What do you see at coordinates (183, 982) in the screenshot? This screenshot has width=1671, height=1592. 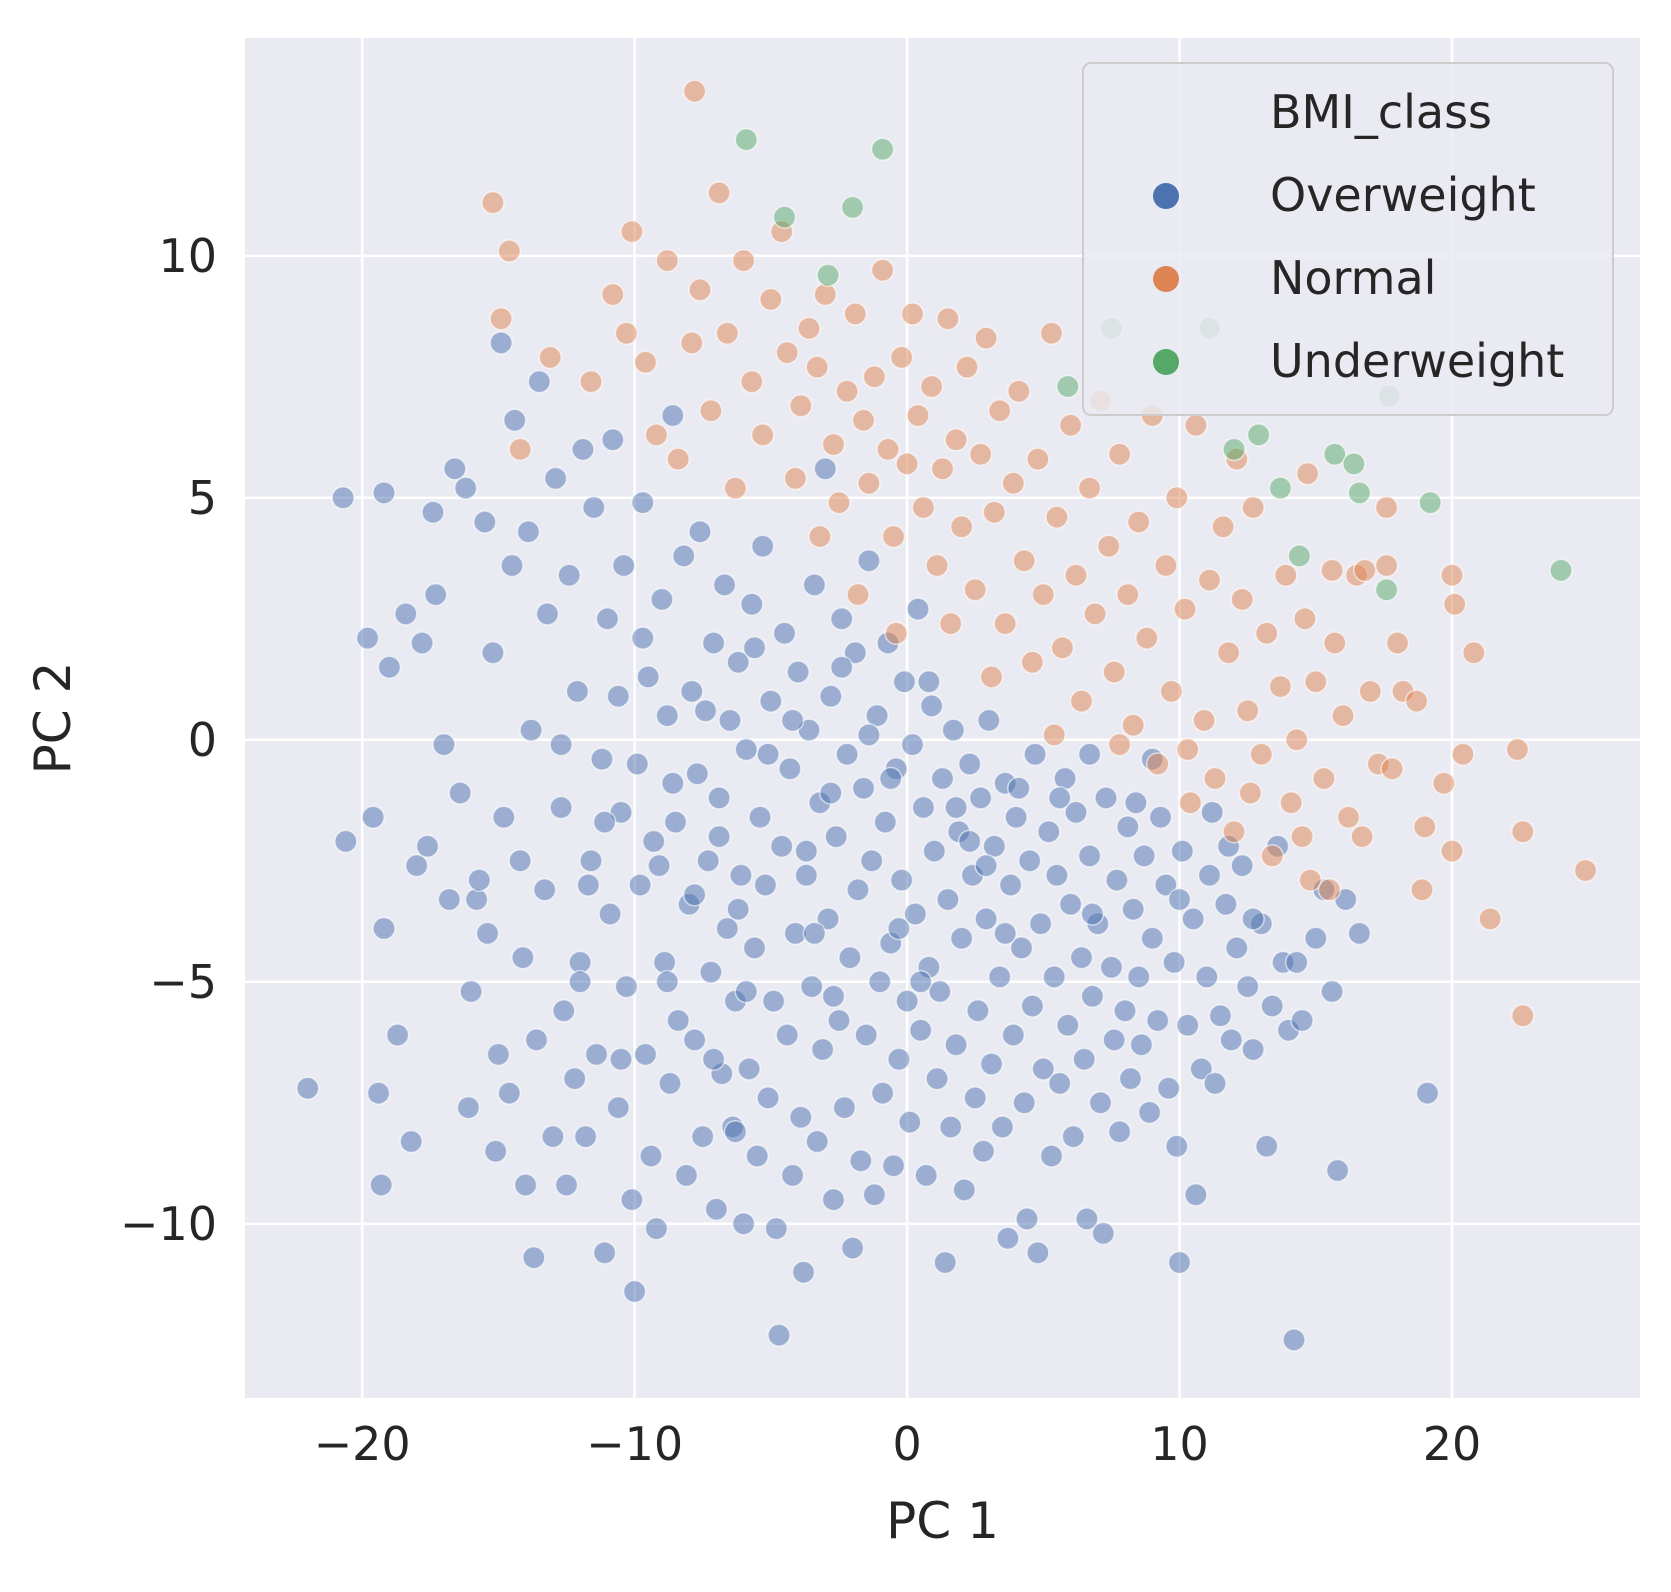 I see `y-tick-label: −5` at bounding box center [183, 982].